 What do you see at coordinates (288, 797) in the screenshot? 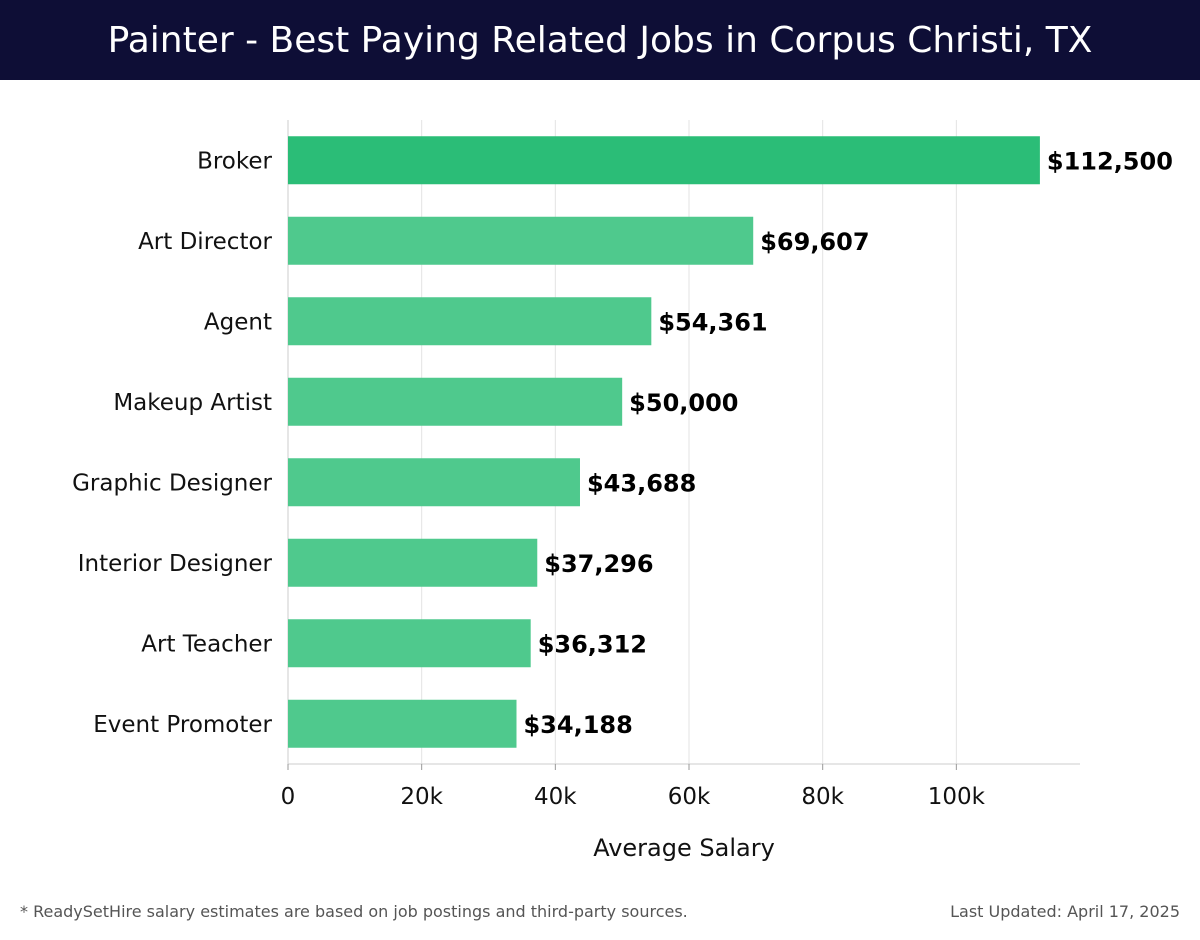
I see `x-tick-label: 0` at bounding box center [288, 797].